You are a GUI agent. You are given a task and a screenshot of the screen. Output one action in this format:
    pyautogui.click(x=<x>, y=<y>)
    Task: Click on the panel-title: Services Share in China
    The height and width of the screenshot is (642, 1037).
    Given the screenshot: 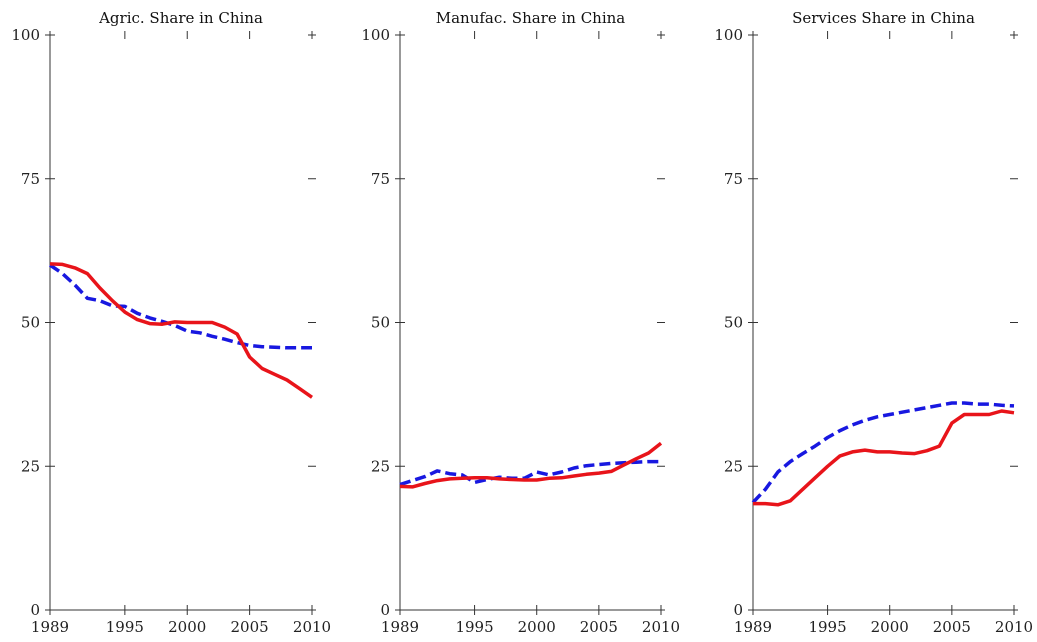 What is the action you would take?
    pyautogui.click(x=883, y=18)
    